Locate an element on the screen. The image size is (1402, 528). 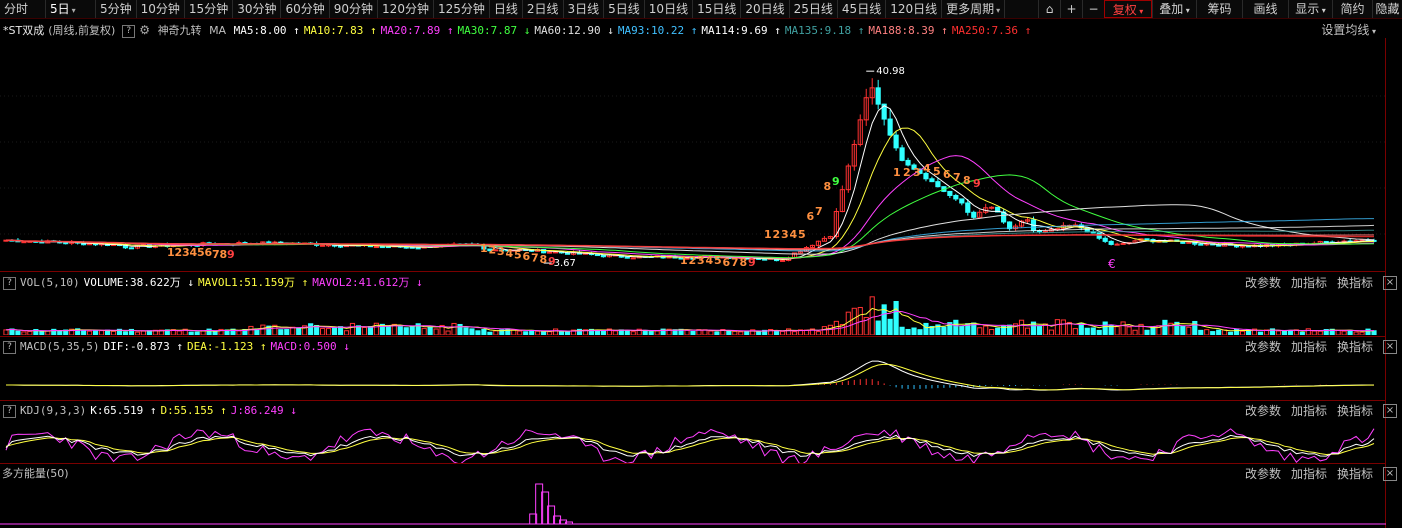
period-3: 10分钟 is located at coordinates (161, 9).